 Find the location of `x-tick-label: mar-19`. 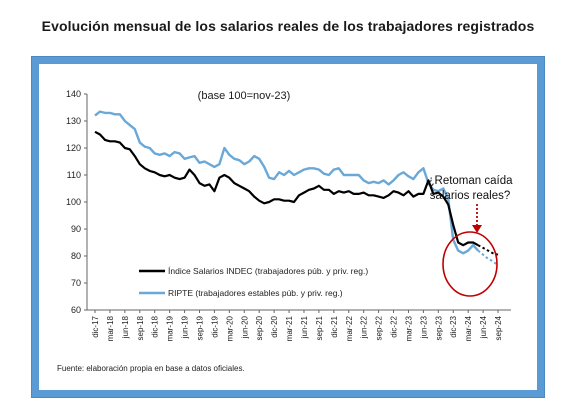

x-tick-label: mar-19 is located at coordinates (170, 328).